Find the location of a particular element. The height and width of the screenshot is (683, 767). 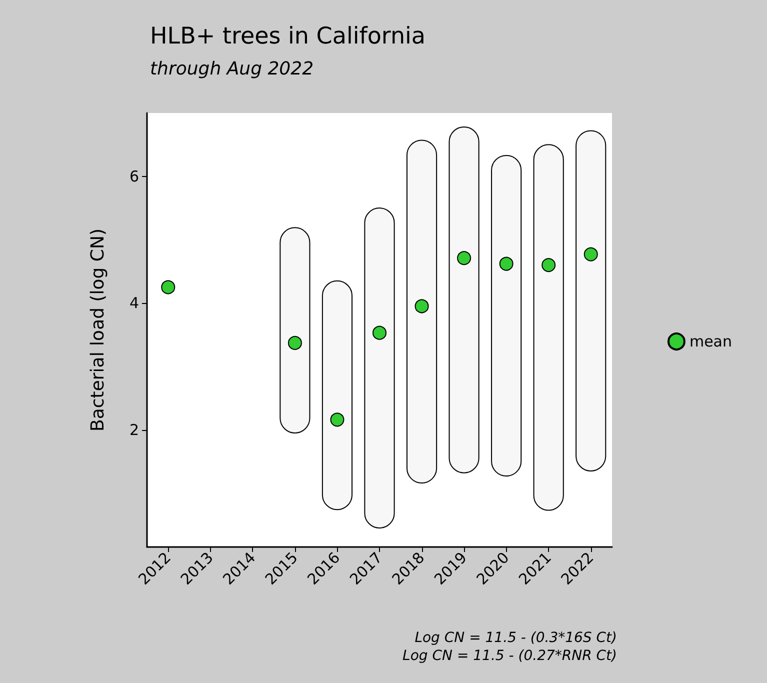

y-tick-label: 4 is located at coordinates (134, 303).